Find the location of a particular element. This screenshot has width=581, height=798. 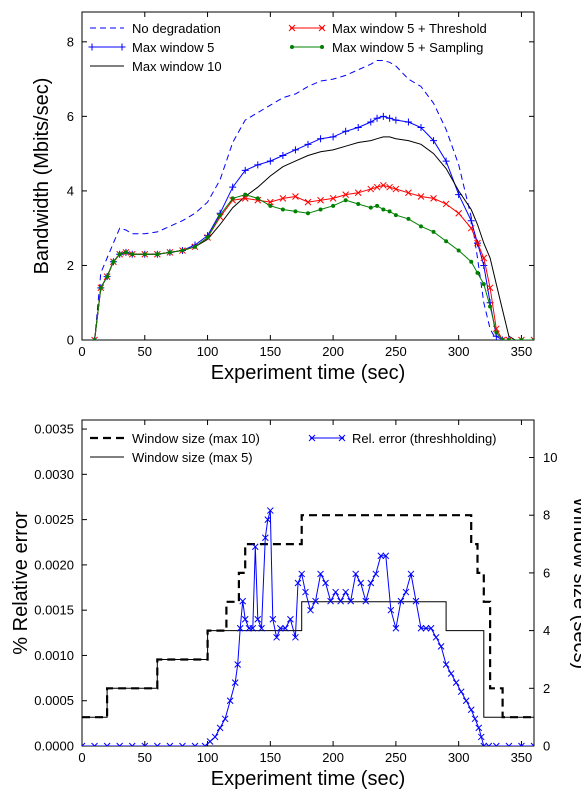

x-tick-label: 100 is located at coordinates (208, 351).